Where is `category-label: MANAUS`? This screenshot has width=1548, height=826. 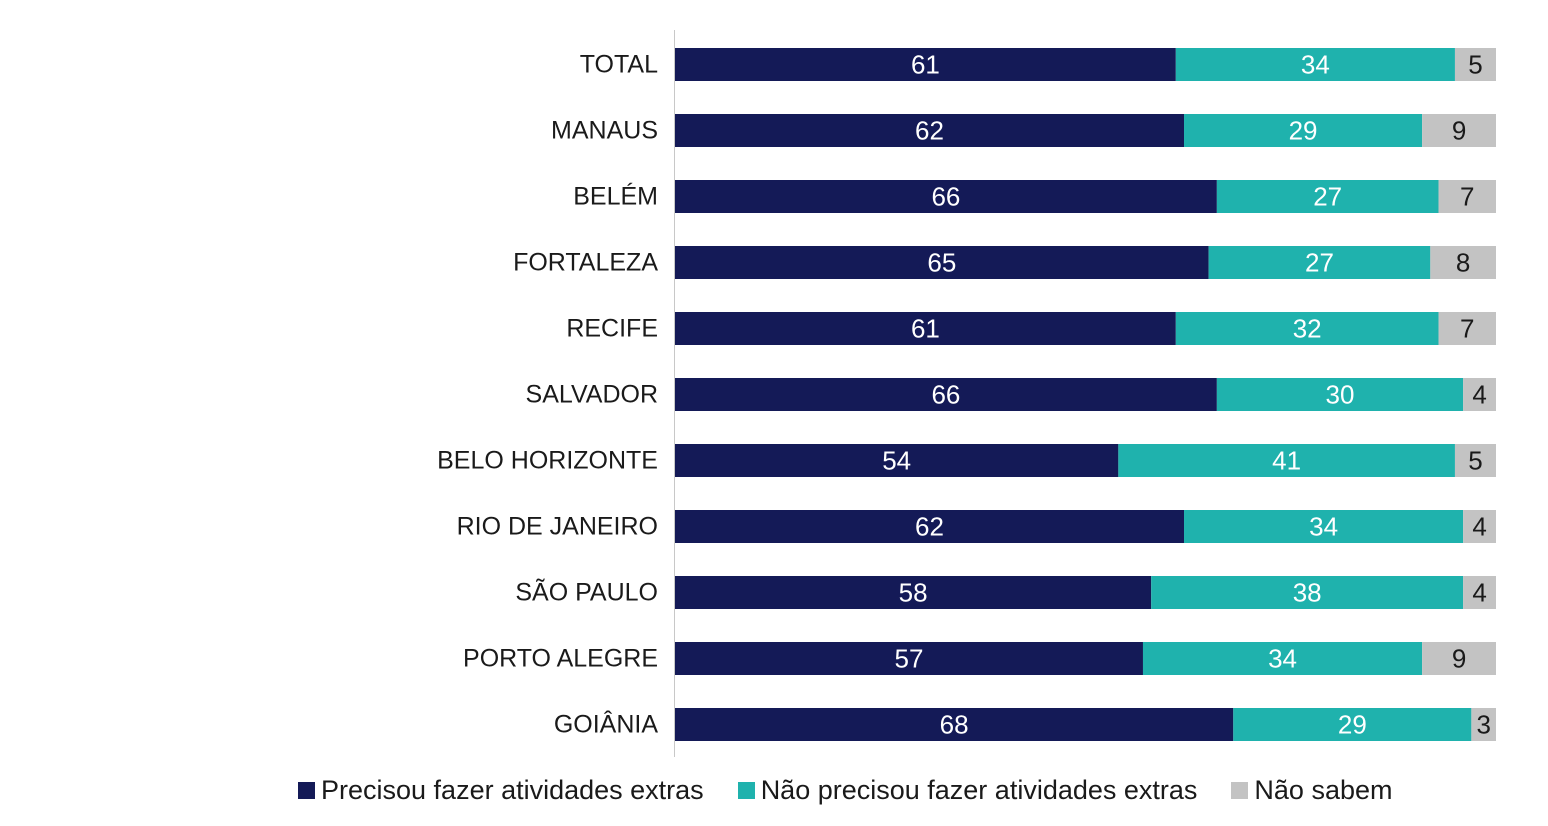 category-label: MANAUS is located at coordinates (604, 131).